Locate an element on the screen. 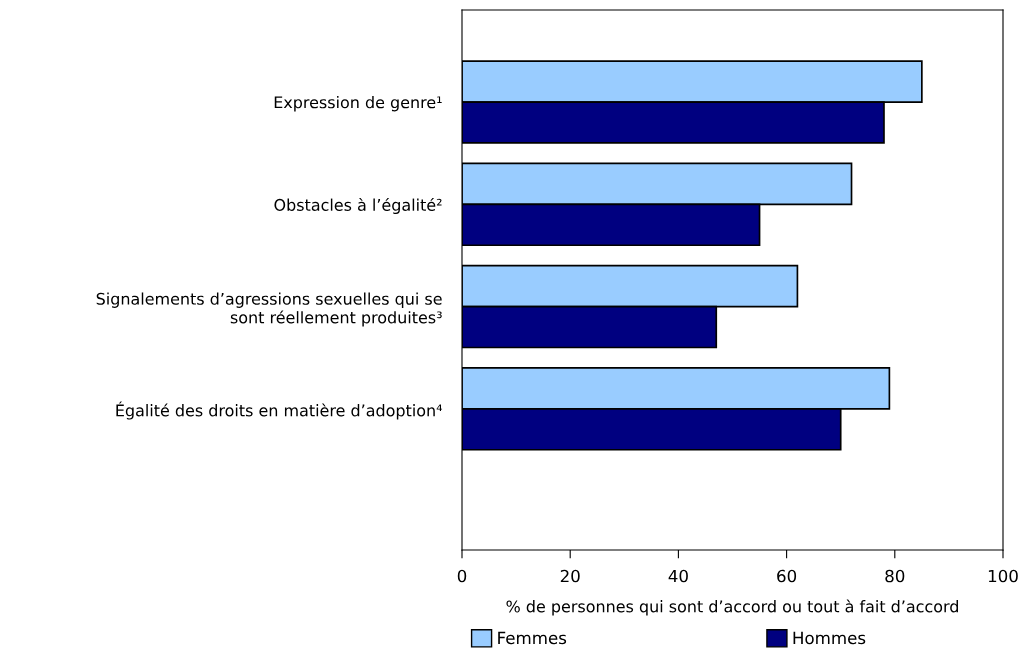  x-tick-label: 20 is located at coordinates (570, 576).